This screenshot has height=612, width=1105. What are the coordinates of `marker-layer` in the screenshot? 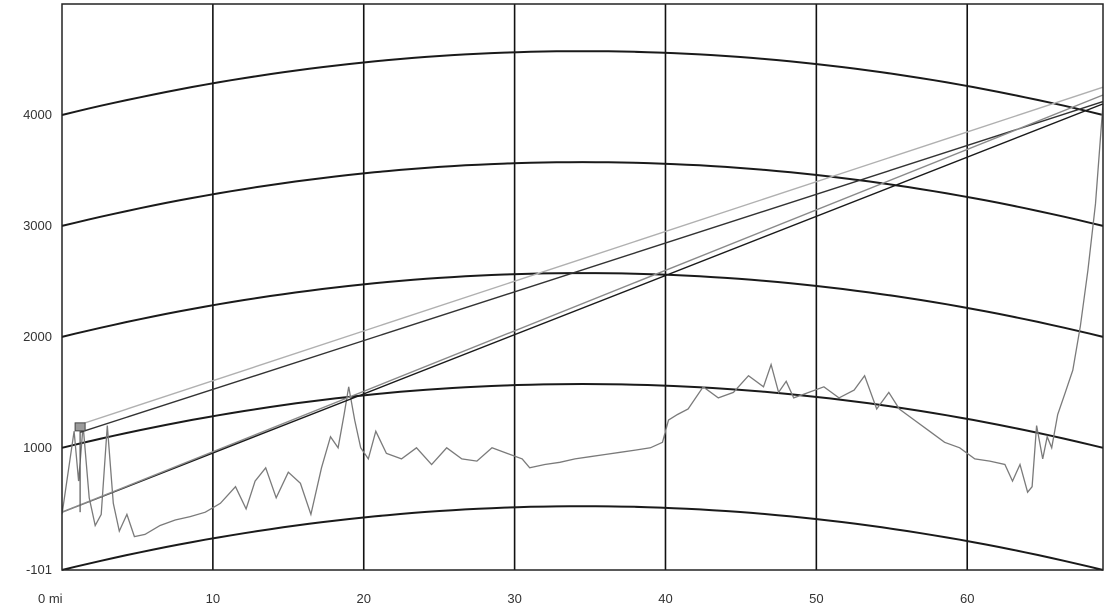 It's located at (80, 467).